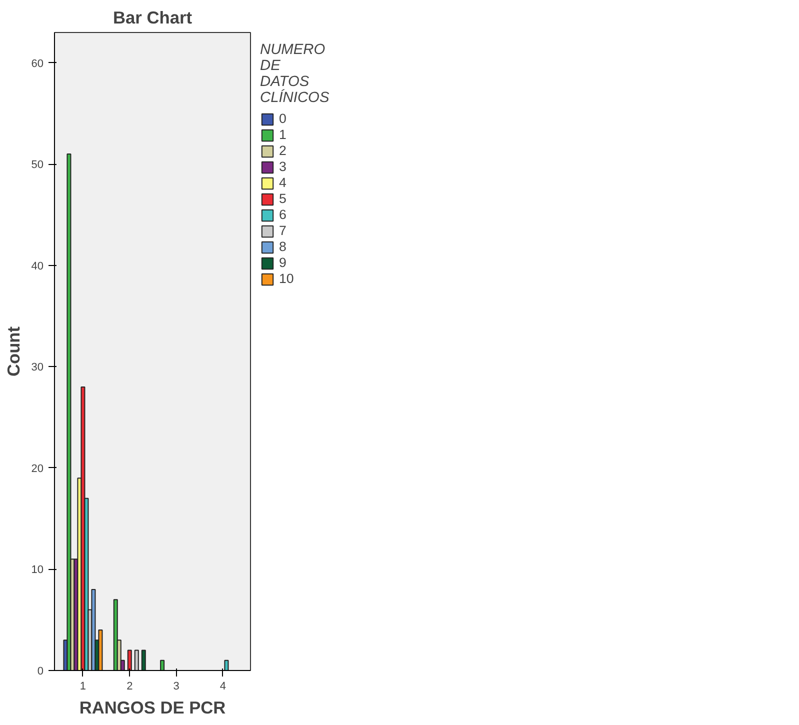 The width and height of the screenshot is (799, 725). Describe the element at coordinates (223, 686) in the screenshot. I see `x-tick-label: 4` at that location.